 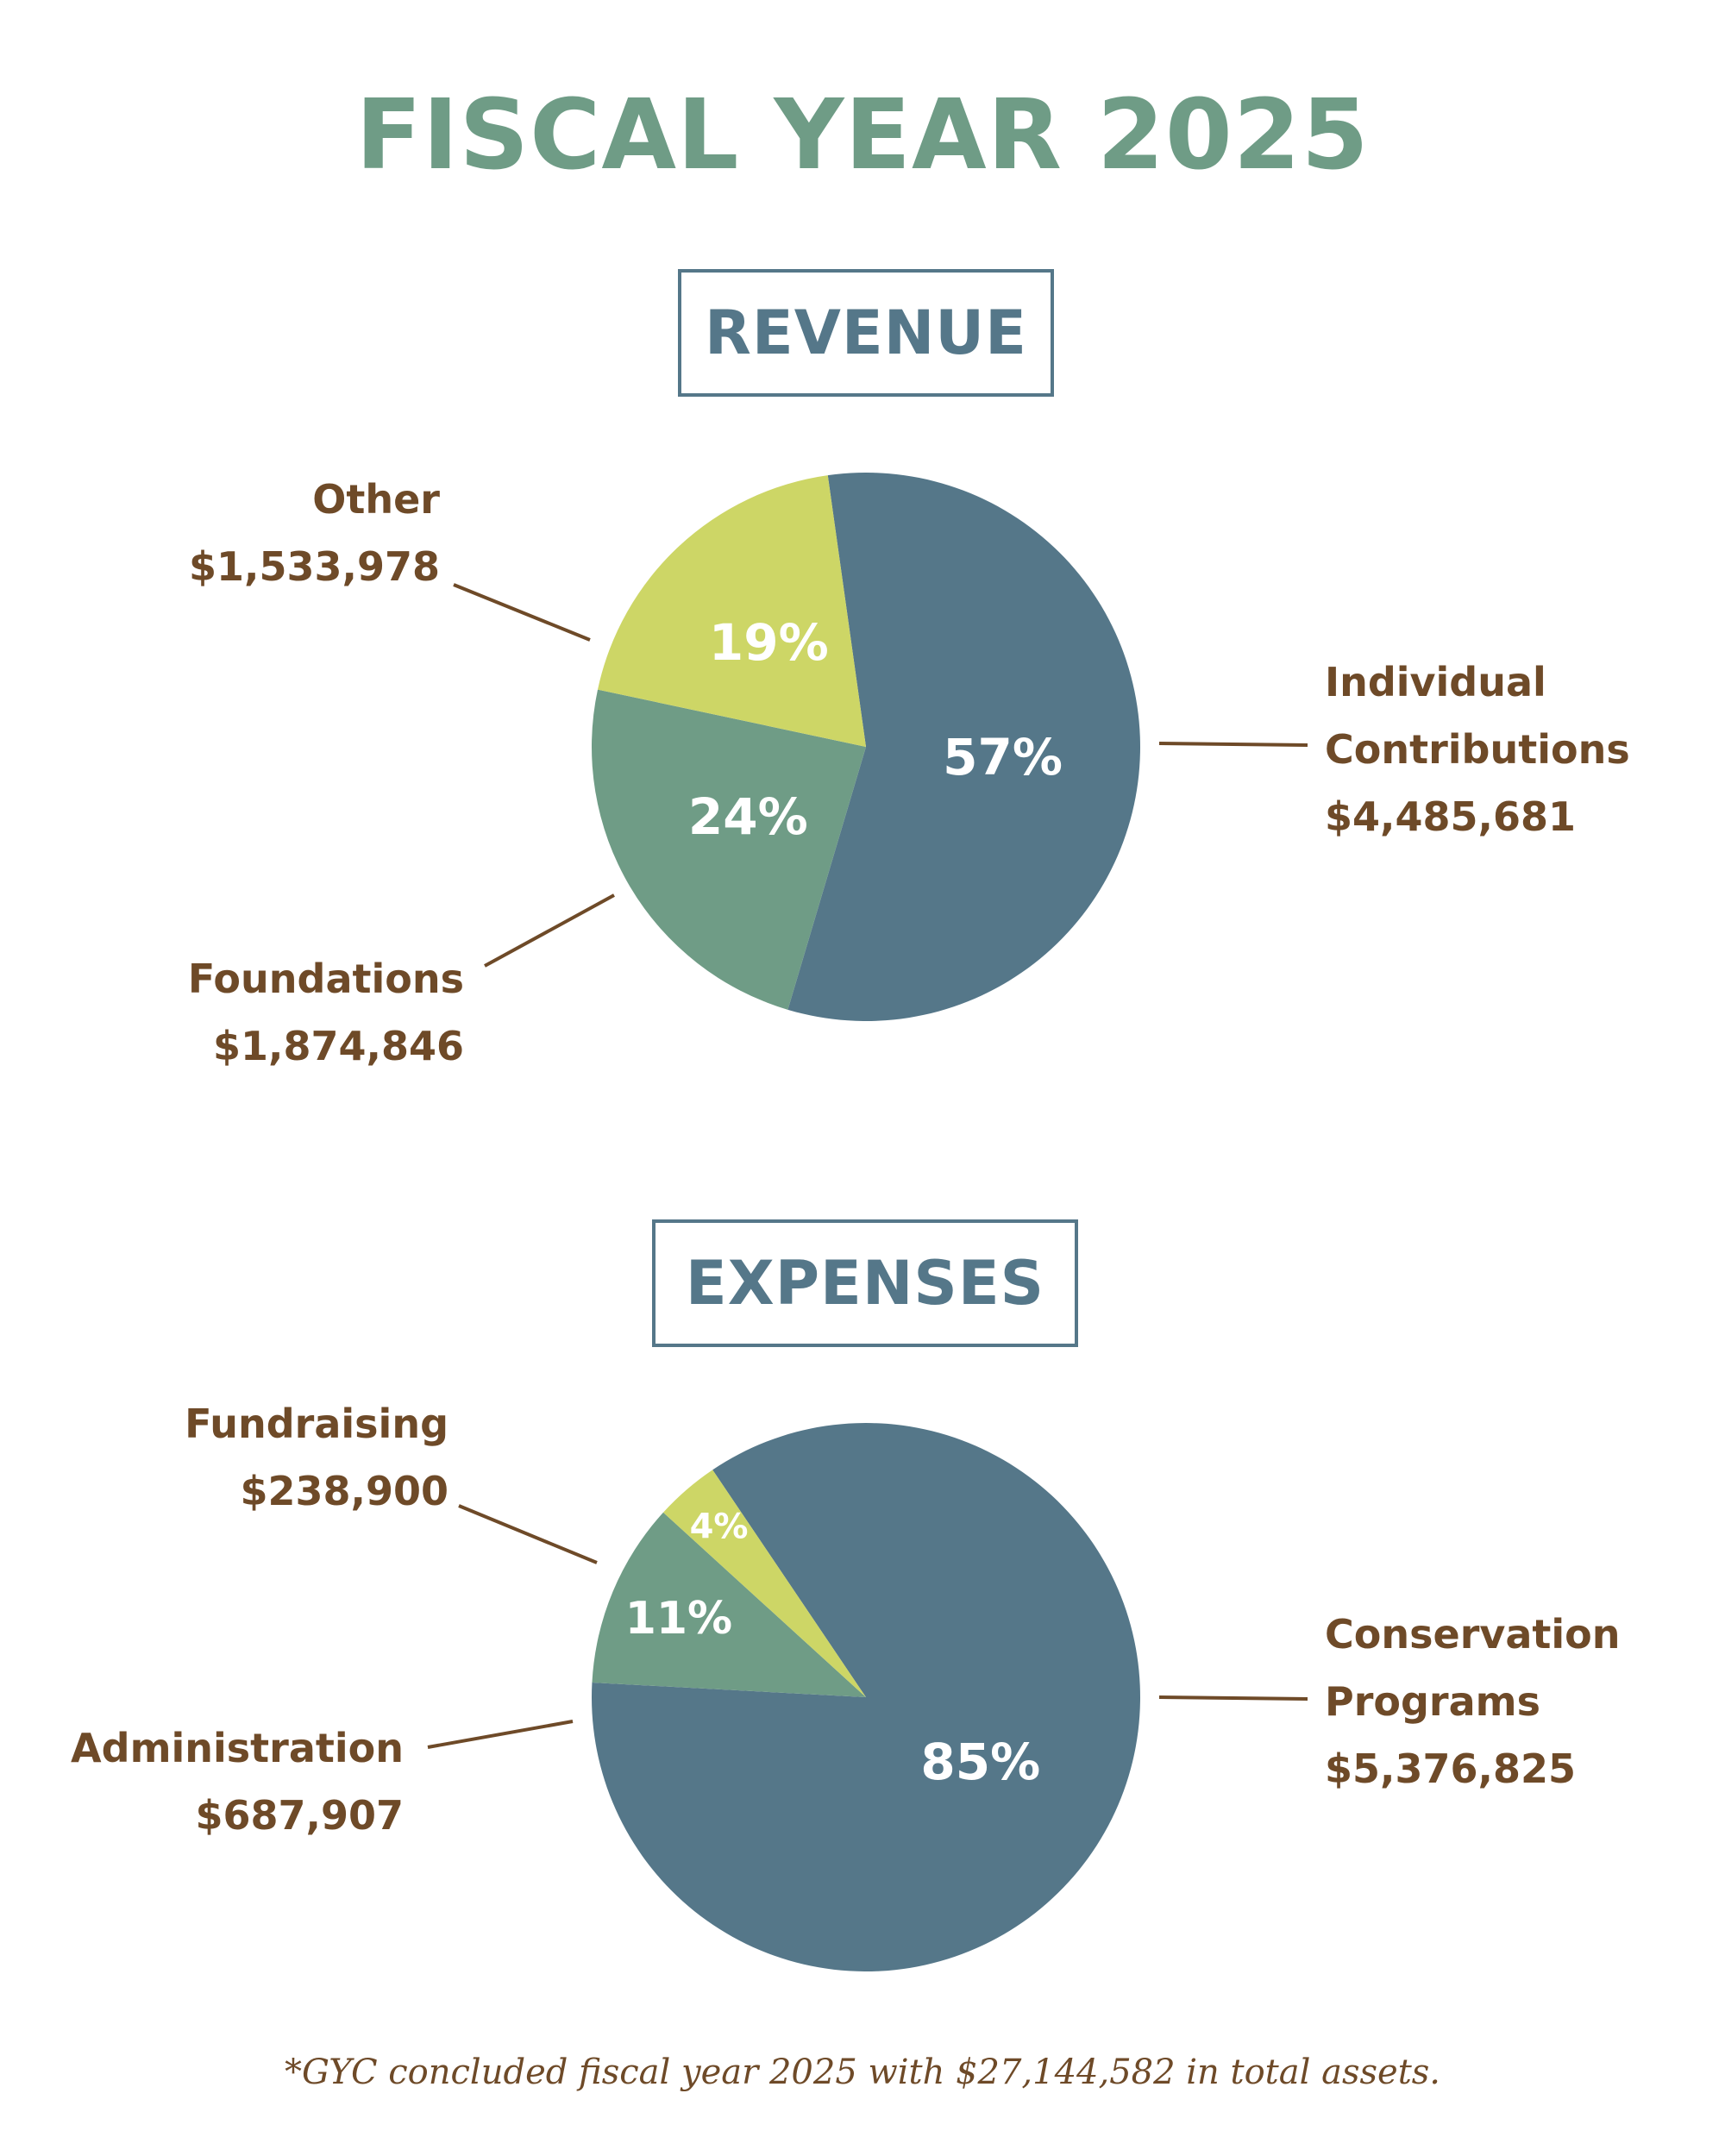 I want to click on label-fundraising: Fundraising $238,900, so click(x=316, y=1457).